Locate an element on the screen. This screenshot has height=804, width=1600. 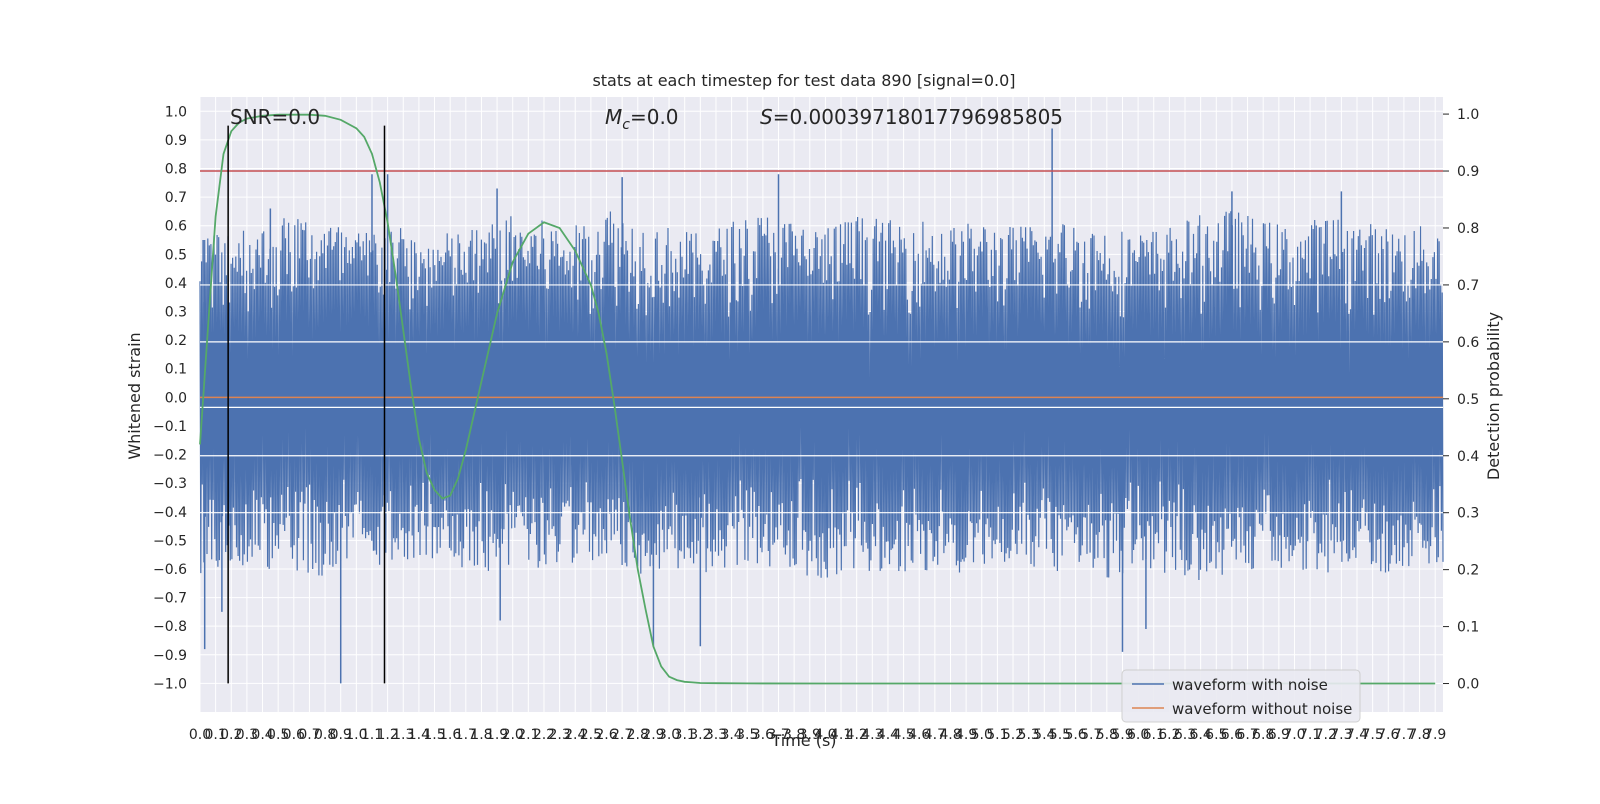
x-tick-label: 1.9 is located at coordinates (497, 735).